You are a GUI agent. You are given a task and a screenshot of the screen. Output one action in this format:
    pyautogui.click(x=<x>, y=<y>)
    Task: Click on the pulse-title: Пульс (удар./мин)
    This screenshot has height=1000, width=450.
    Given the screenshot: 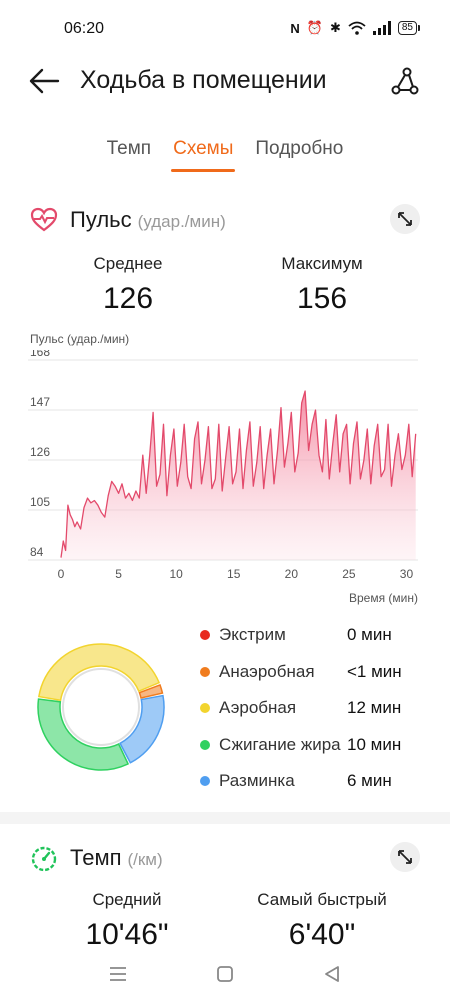 What is the action you would take?
    pyautogui.click(x=148, y=220)
    